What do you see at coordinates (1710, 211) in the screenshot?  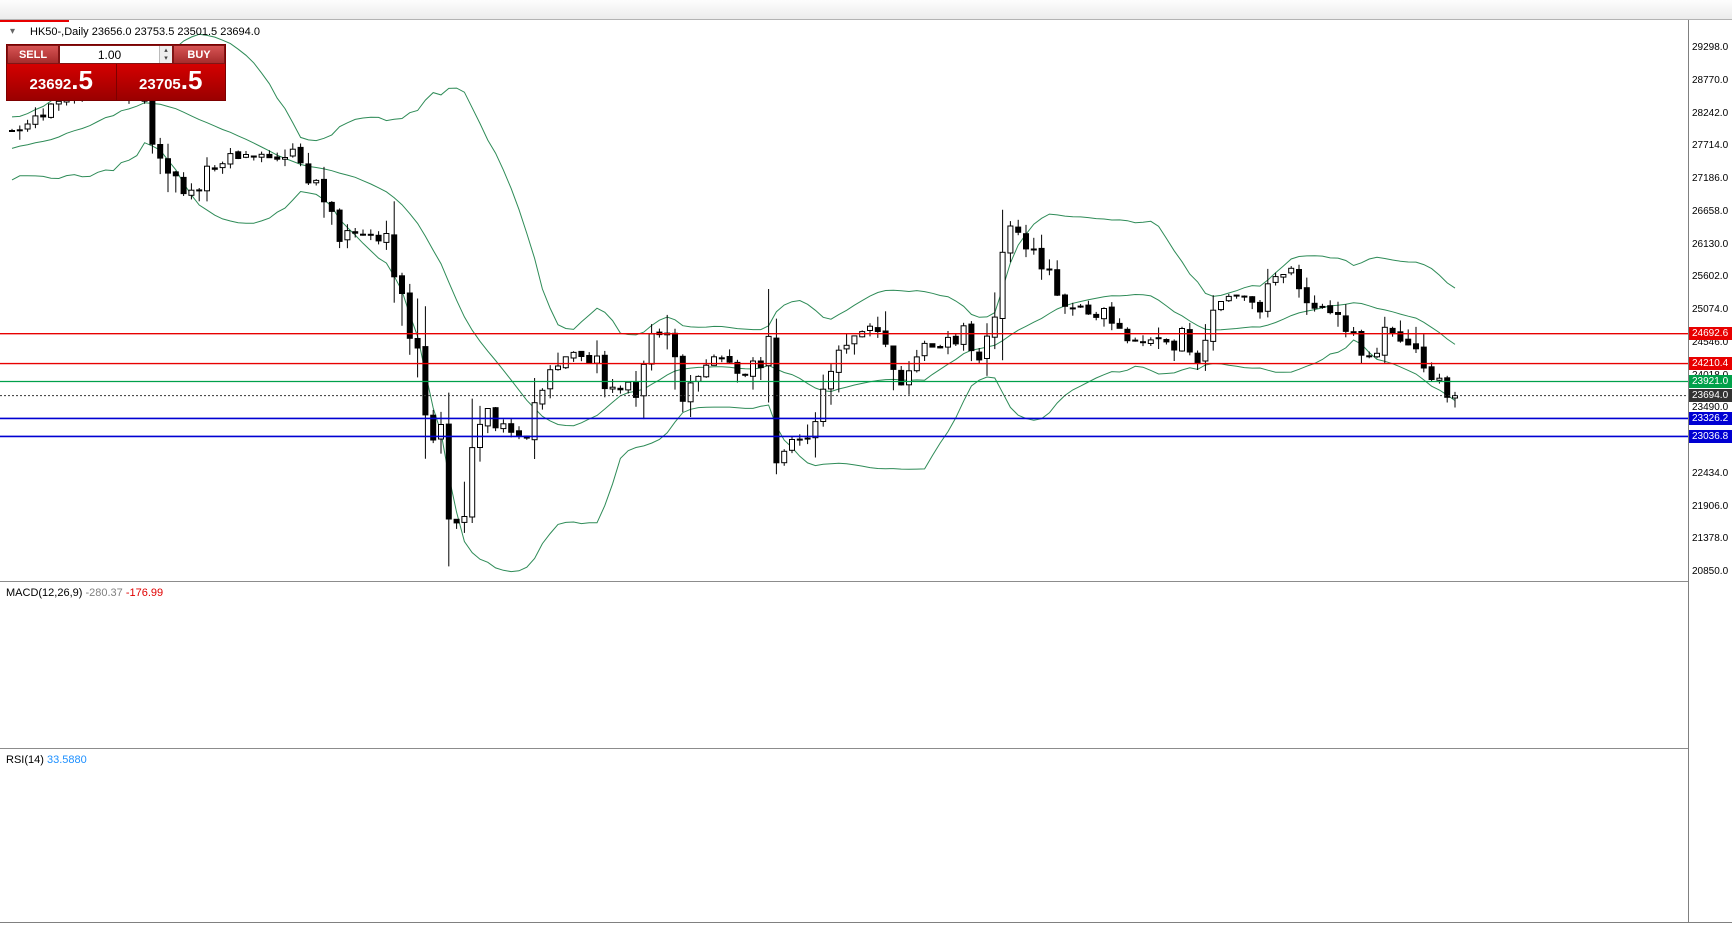 I see `y-axis-label: 26658.0` at bounding box center [1710, 211].